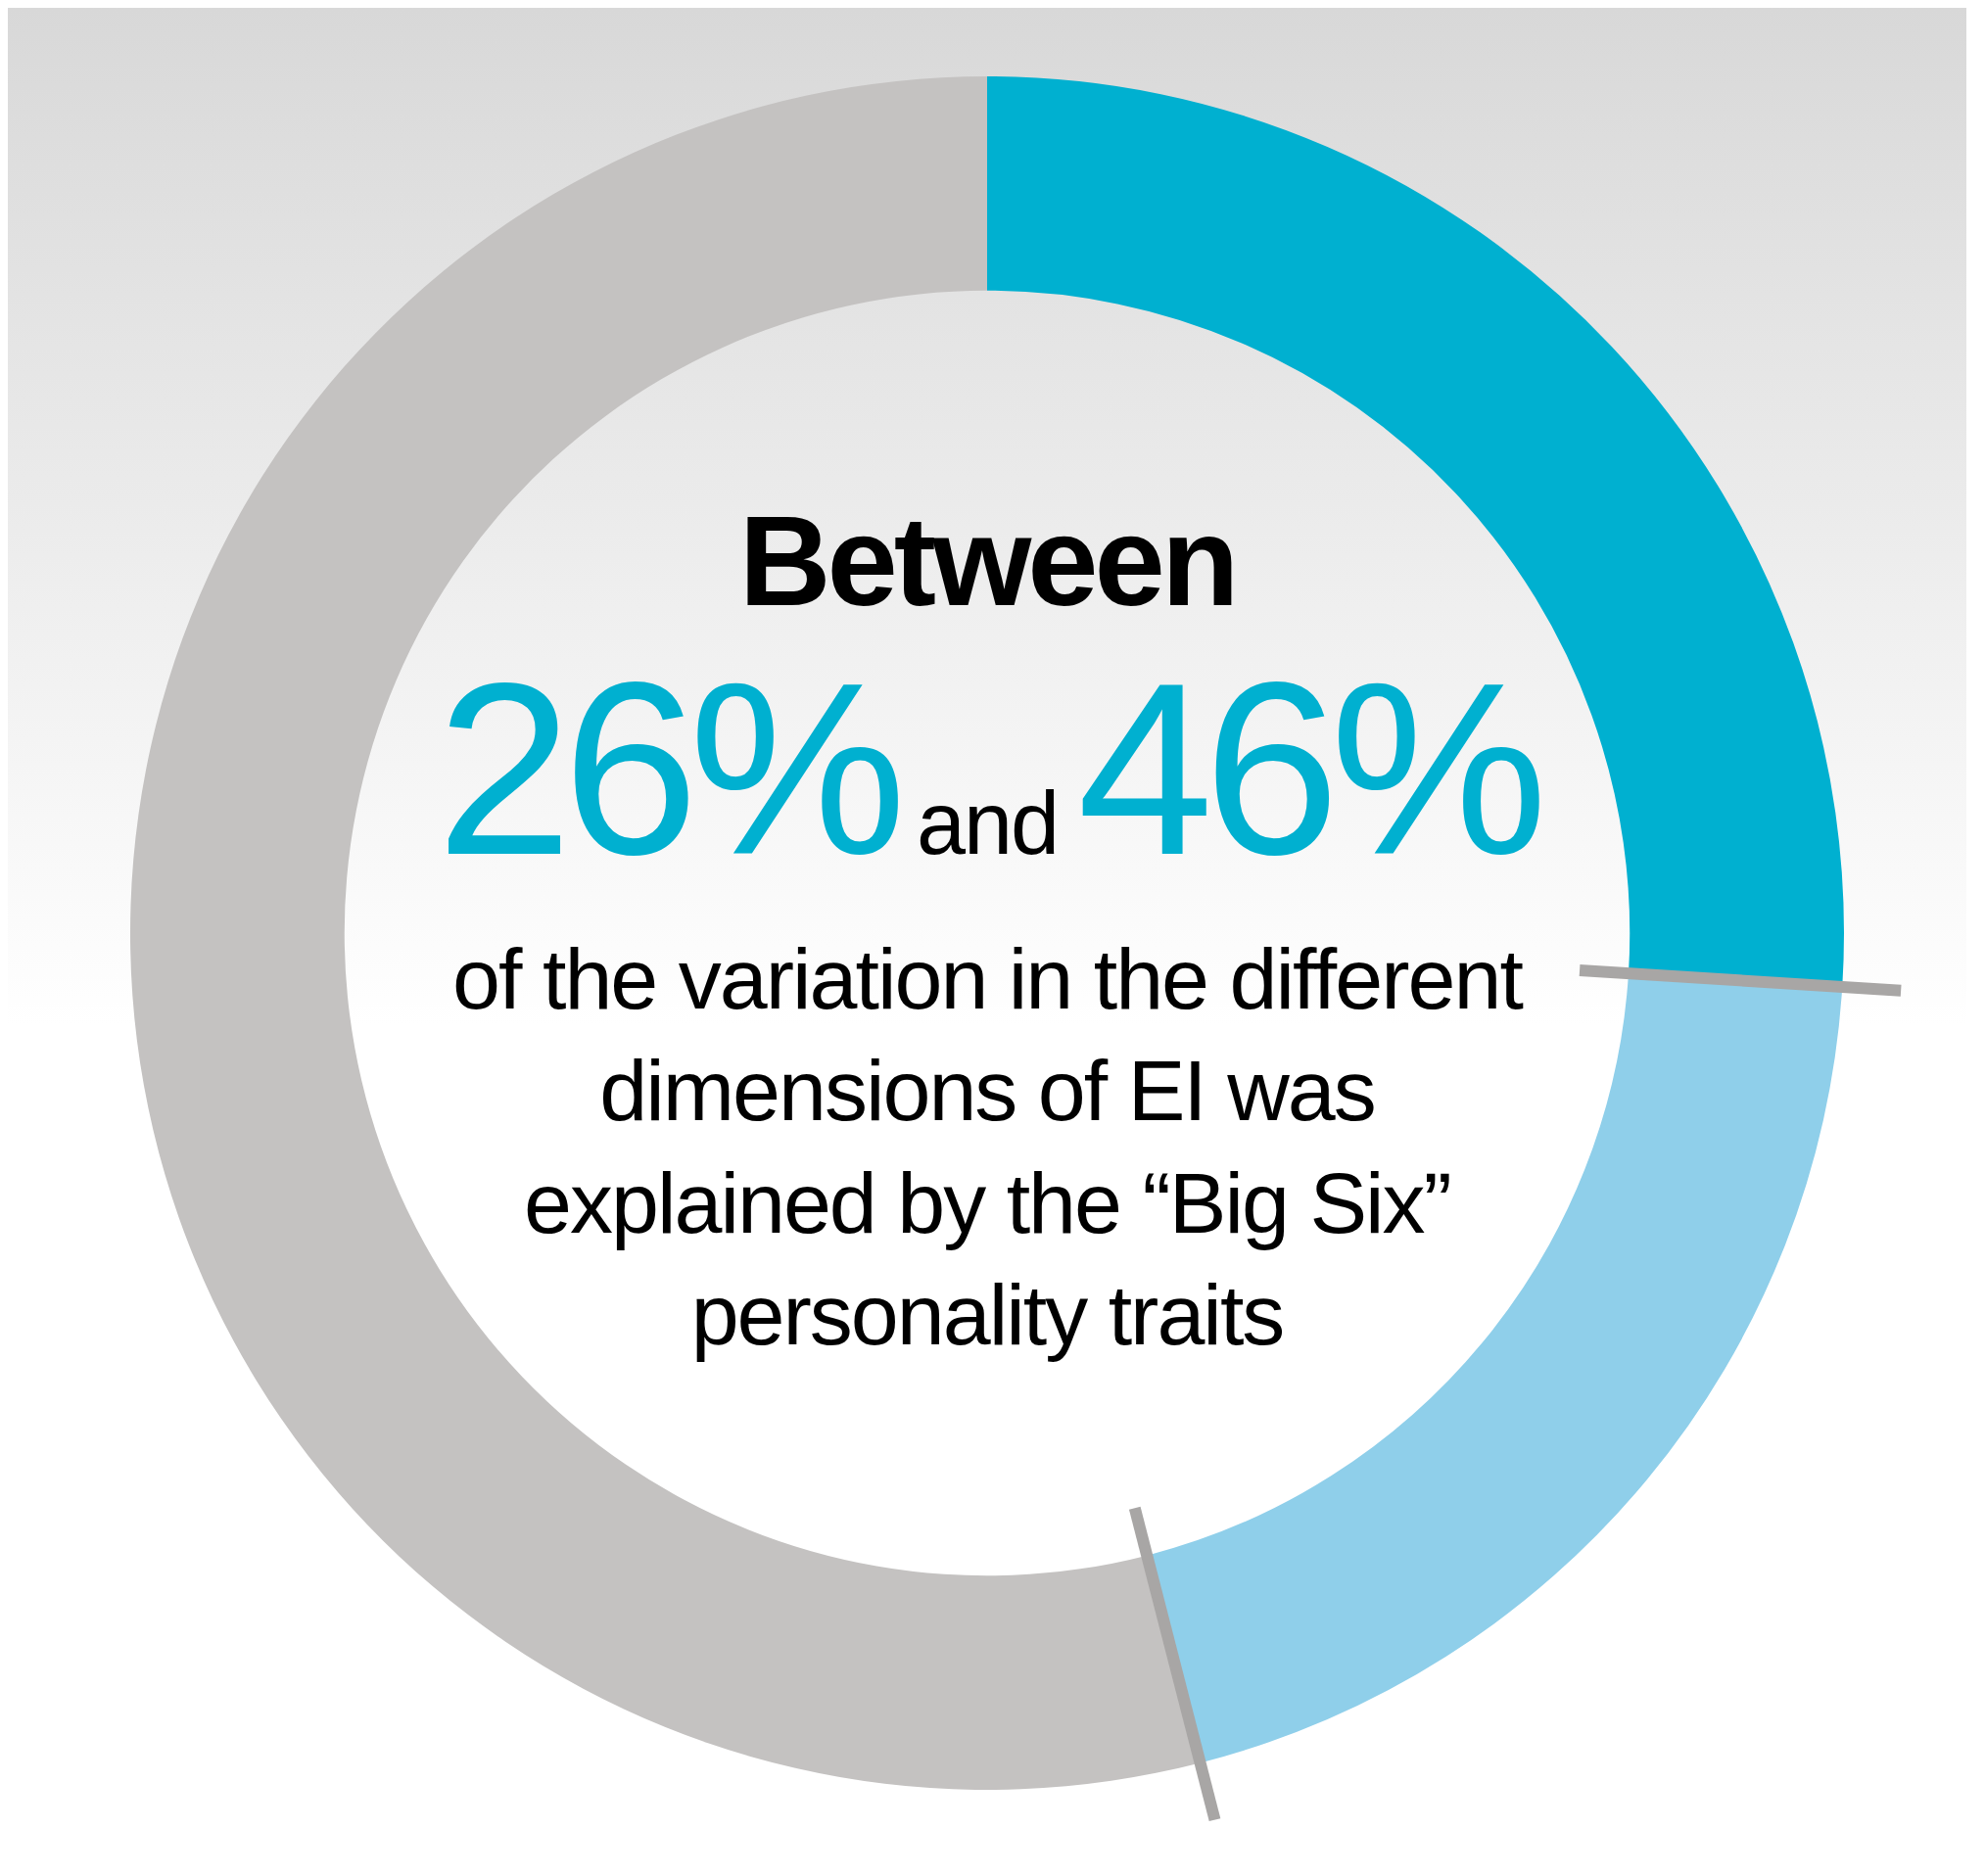  What do you see at coordinates (987, 1147) in the screenshot?
I see `text: of the variation in the different dimensions of EI was explained by the “Big Six” personality traits` at bounding box center [987, 1147].